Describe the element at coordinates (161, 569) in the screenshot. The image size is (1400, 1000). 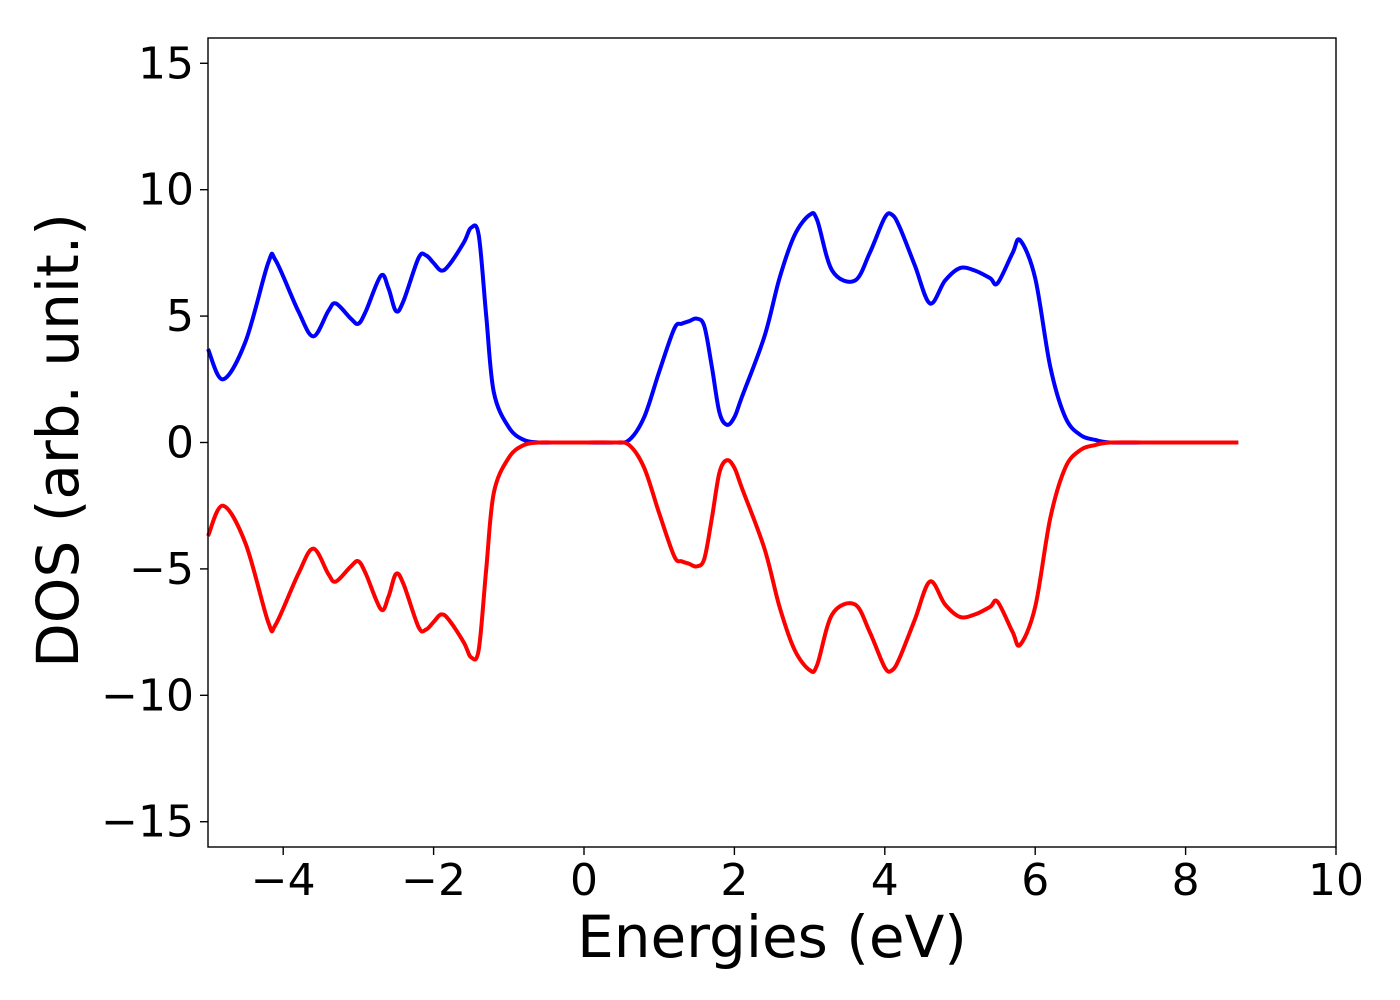
I see `y-tick-label: −5` at that location.